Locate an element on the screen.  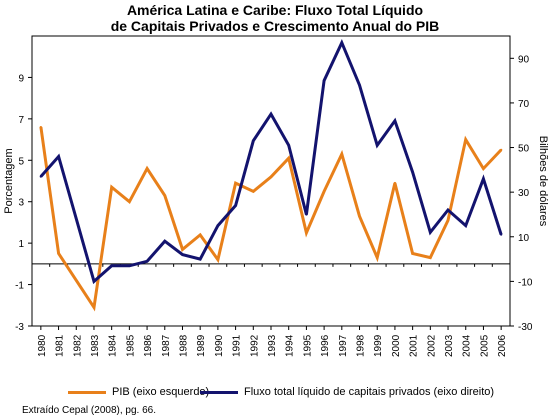
y-right-tick-label: 30 is located at coordinates (524, 193).